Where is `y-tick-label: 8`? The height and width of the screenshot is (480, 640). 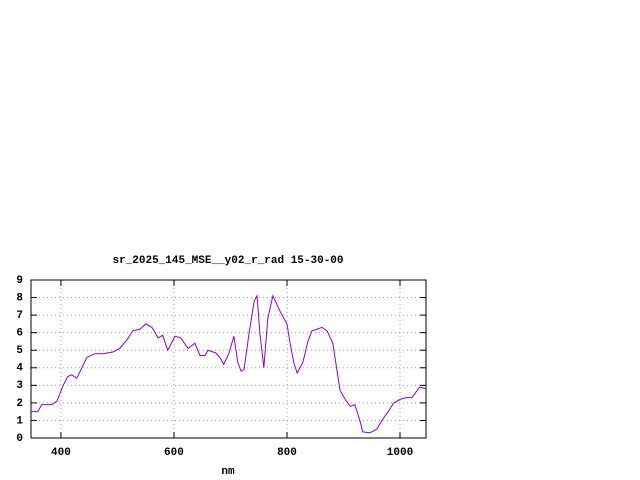 y-tick-label: 8 is located at coordinates (19, 298).